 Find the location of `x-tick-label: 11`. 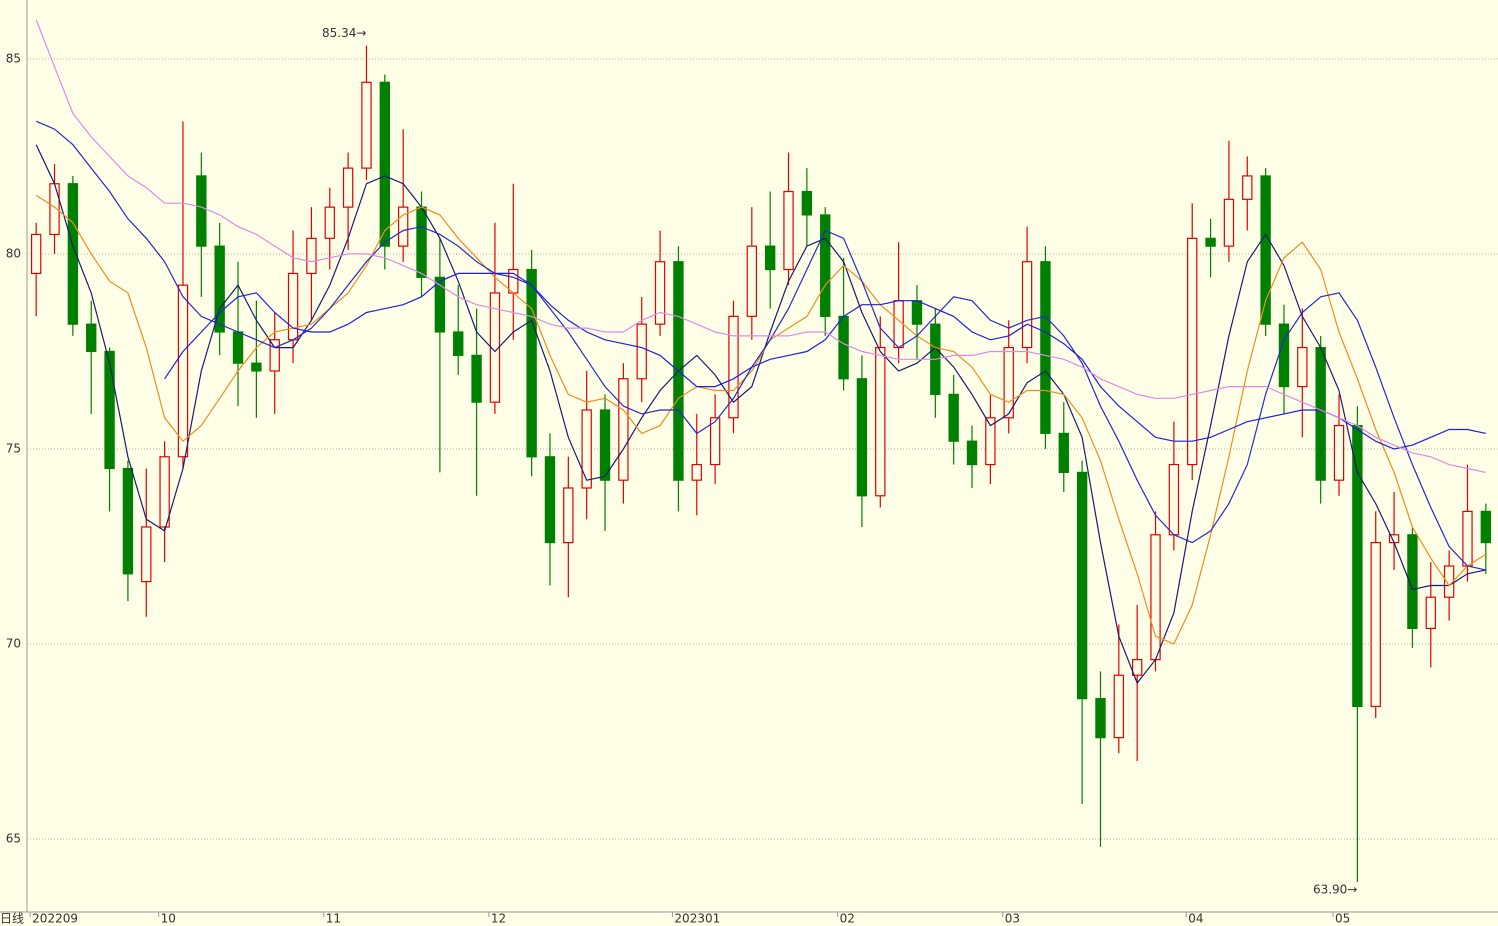

x-tick-label: 11 is located at coordinates (333, 919).